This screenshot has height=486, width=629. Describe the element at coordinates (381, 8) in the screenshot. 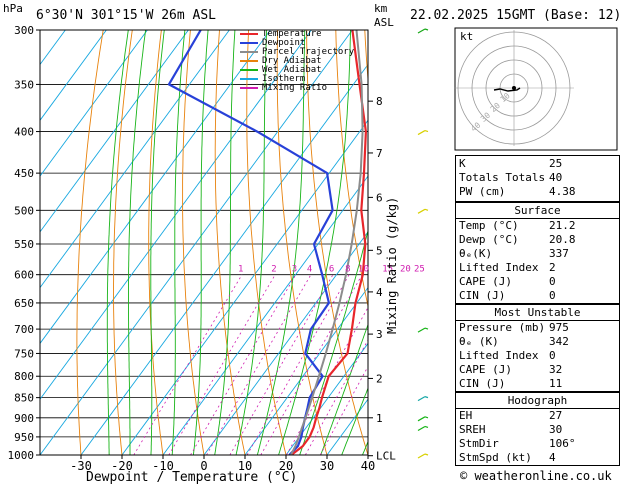

I see `km-unit-label: km` at that location.